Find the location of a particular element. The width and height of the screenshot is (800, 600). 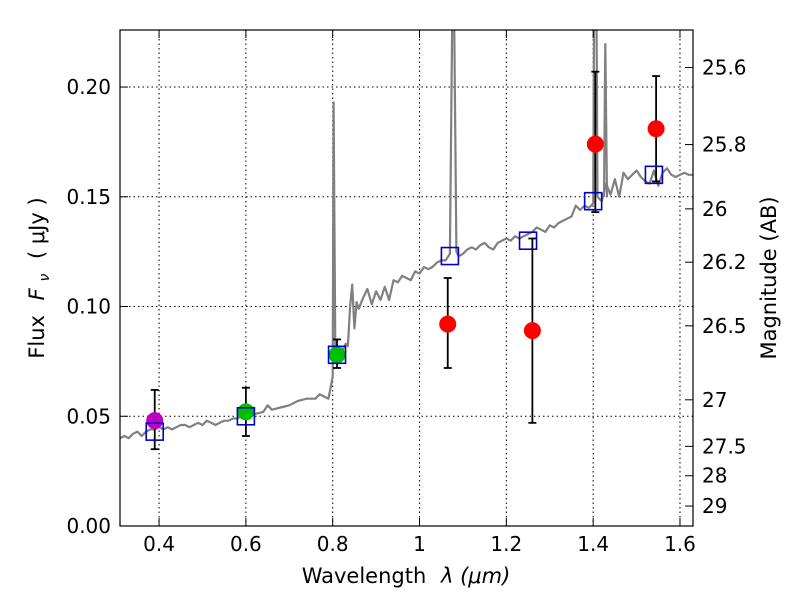

y-tick-label: 0.10 is located at coordinates (88, 307).